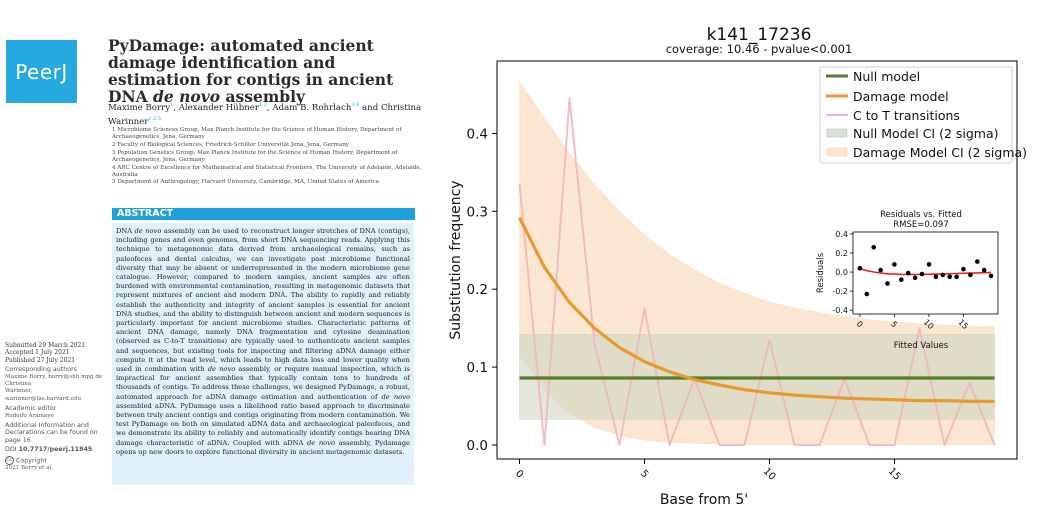 This screenshot has height=522, width=1039. What do you see at coordinates (925, 273) in the screenshot?
I see `inset-frame` at bounding box center [925, 273].